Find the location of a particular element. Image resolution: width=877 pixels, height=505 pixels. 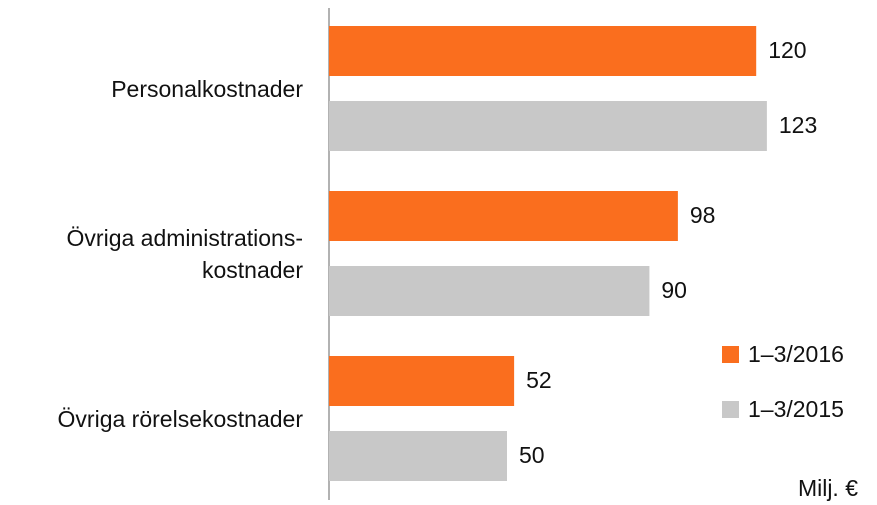

legend-label: 1–3/2016 is located at coordinates (796, 354).